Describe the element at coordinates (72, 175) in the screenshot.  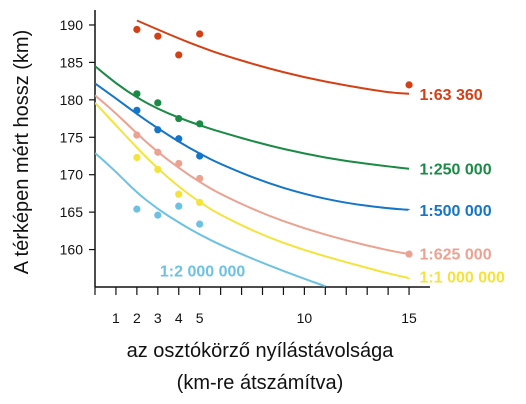
I see `y-tick-label: 170` at that location.